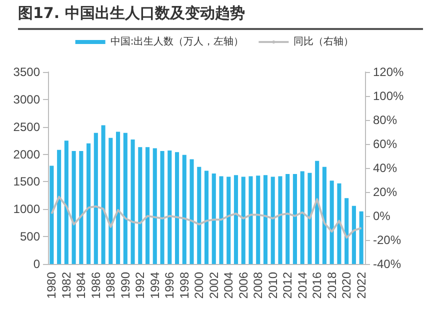 This screenshot has width=429, height=320. Describe the element at coordinates (26, 72) in the screenshot. I see `y-tick-label: 3500` at that location.